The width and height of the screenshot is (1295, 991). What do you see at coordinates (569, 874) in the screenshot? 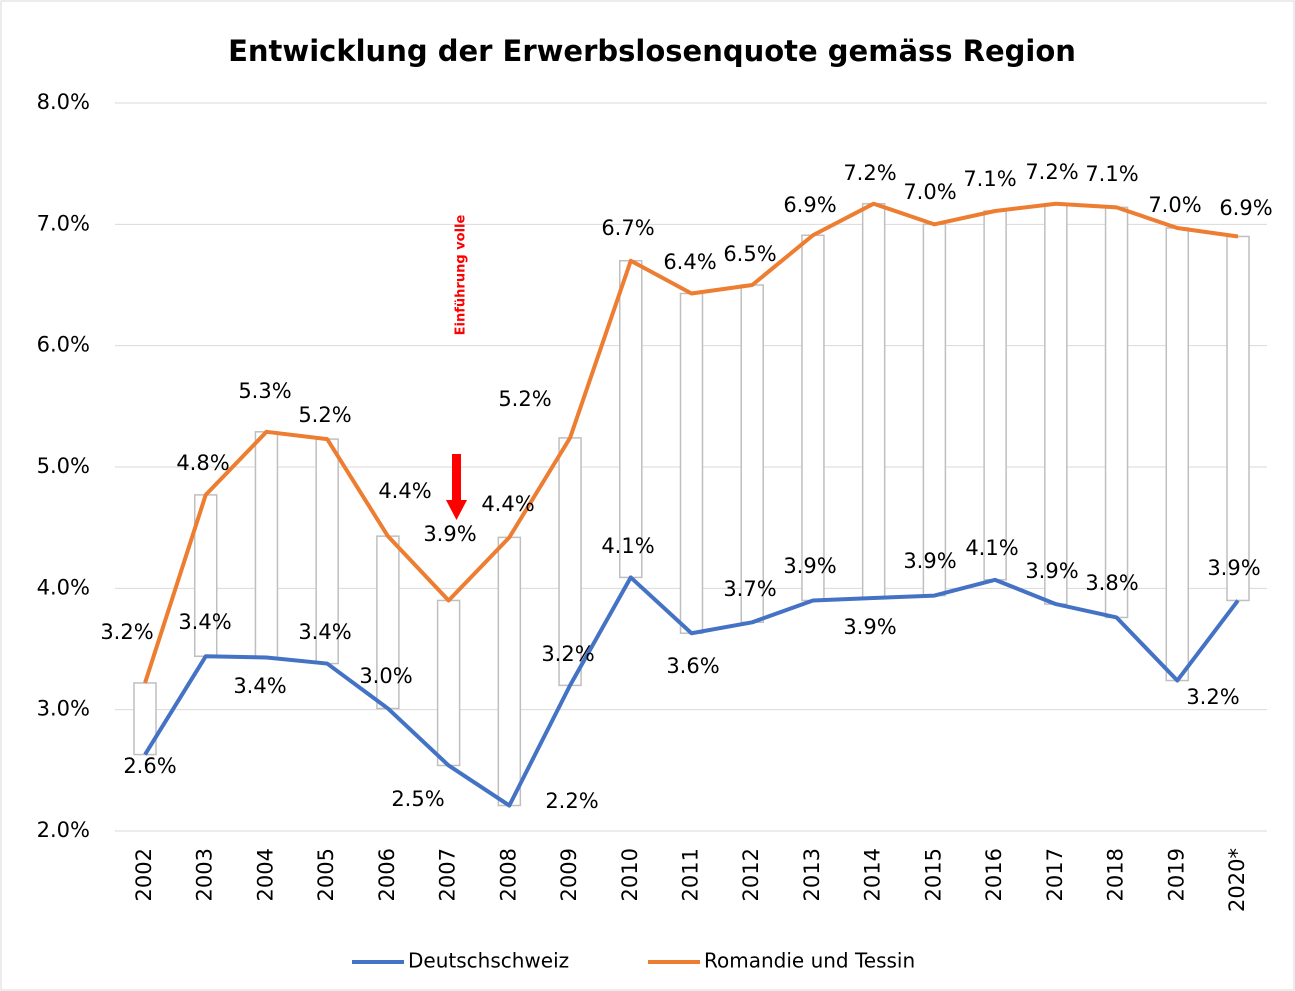
I see `x-tick-label: 2009` at bounding box center [569, 874].